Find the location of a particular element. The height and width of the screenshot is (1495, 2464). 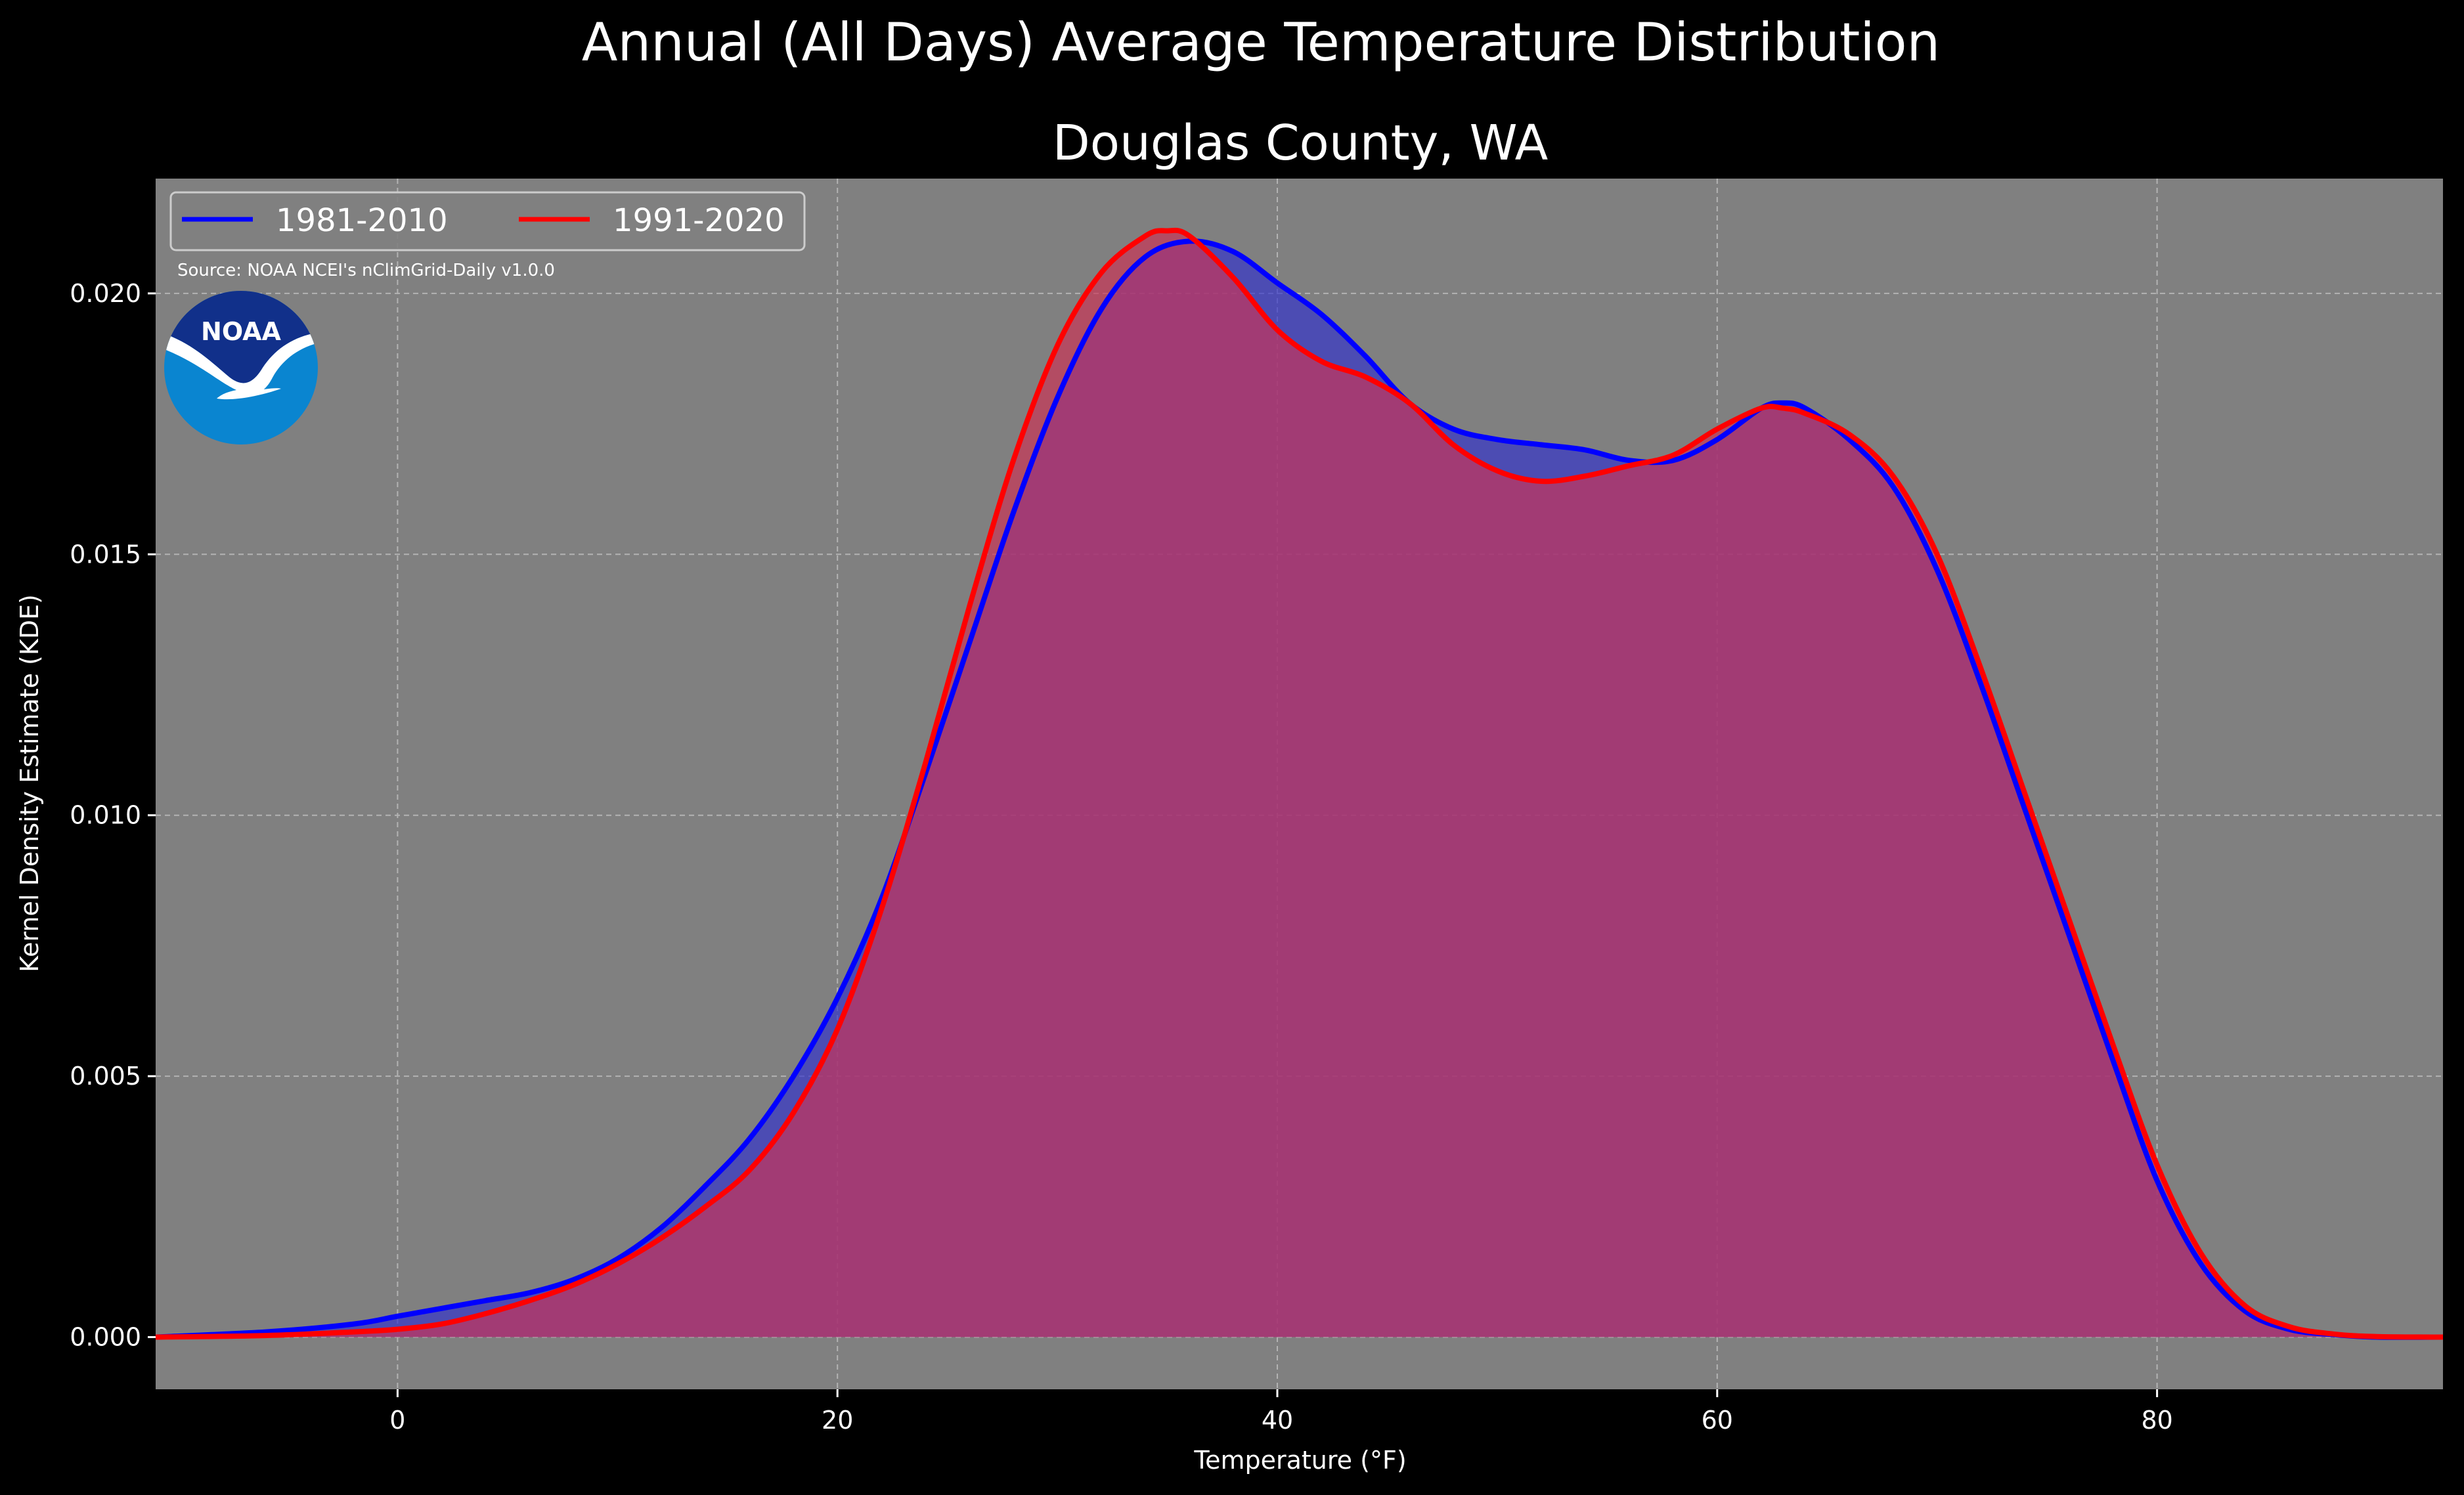

x-axis-label: Temperature (°F) is located at coordinates (1299, 1460).